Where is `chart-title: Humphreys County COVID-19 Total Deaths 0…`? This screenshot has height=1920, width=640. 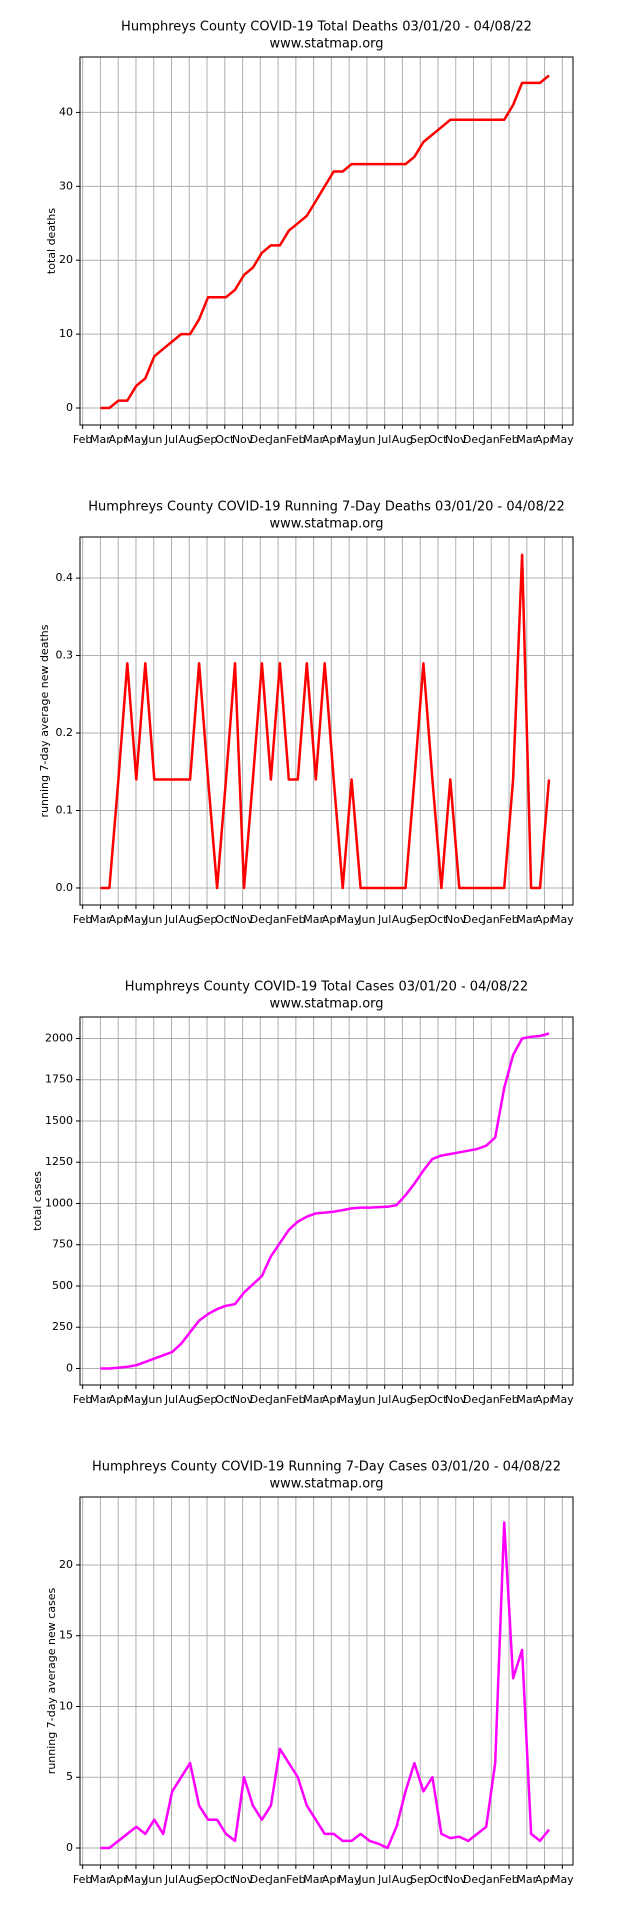 chart-title: Humphreys County COVID-19 Total Deaths 0… is located at coordinates (326, 27).